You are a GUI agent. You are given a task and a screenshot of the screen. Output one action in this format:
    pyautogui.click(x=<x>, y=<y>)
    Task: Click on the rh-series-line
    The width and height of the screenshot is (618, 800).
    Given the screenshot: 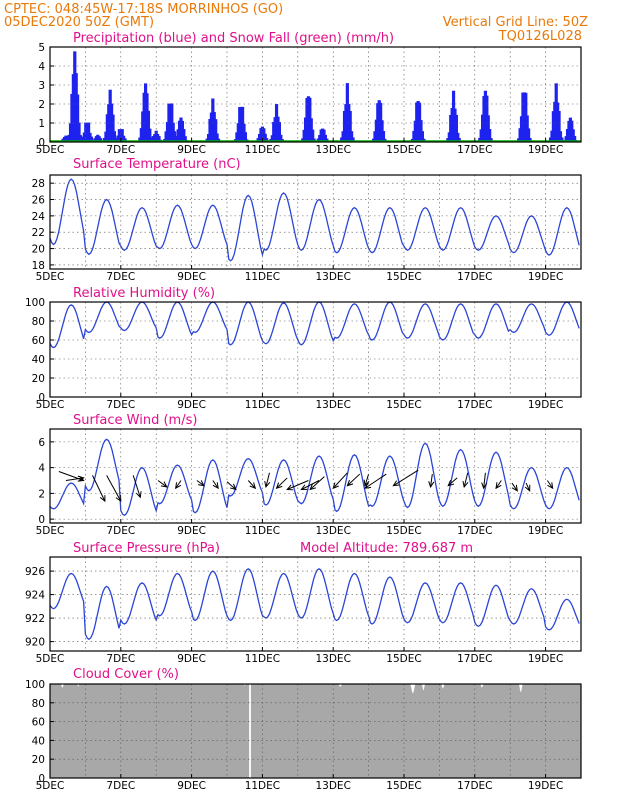 What is the action you would take?
    pyautogui.click(x=314, y=325)
    